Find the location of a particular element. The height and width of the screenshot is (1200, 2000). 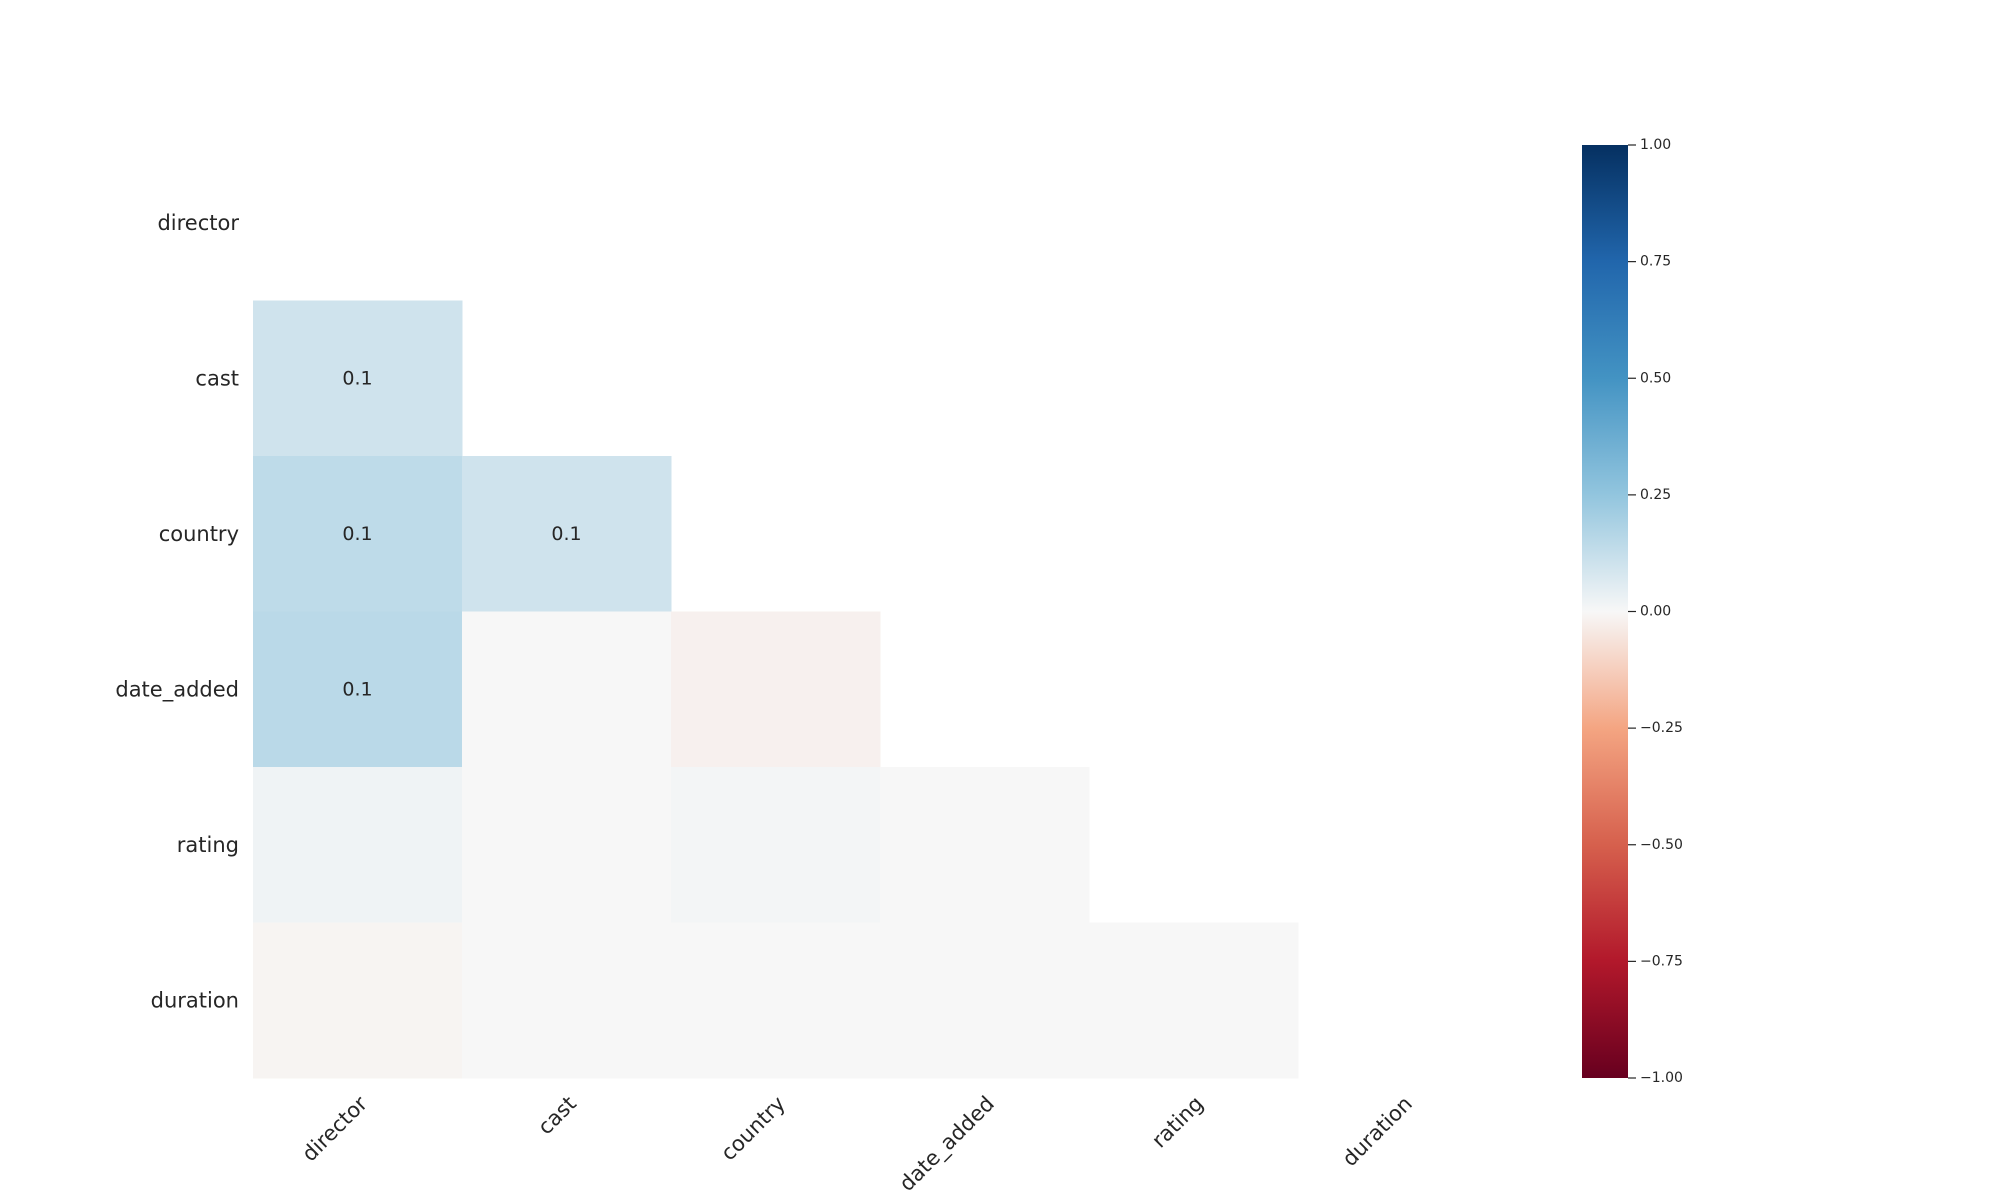

colorbar-tick-label: 1.00 is located at coordinates (1655, 145).